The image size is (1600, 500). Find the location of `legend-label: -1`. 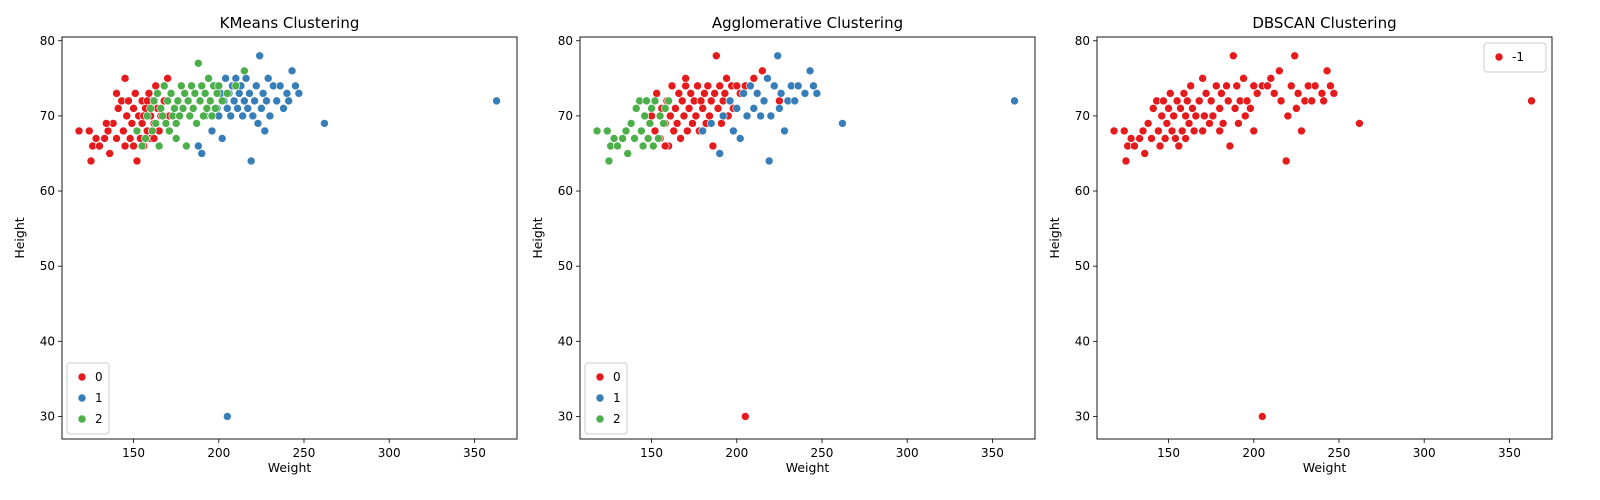

legend-label: -1 is located at coordinates (1518, 57).